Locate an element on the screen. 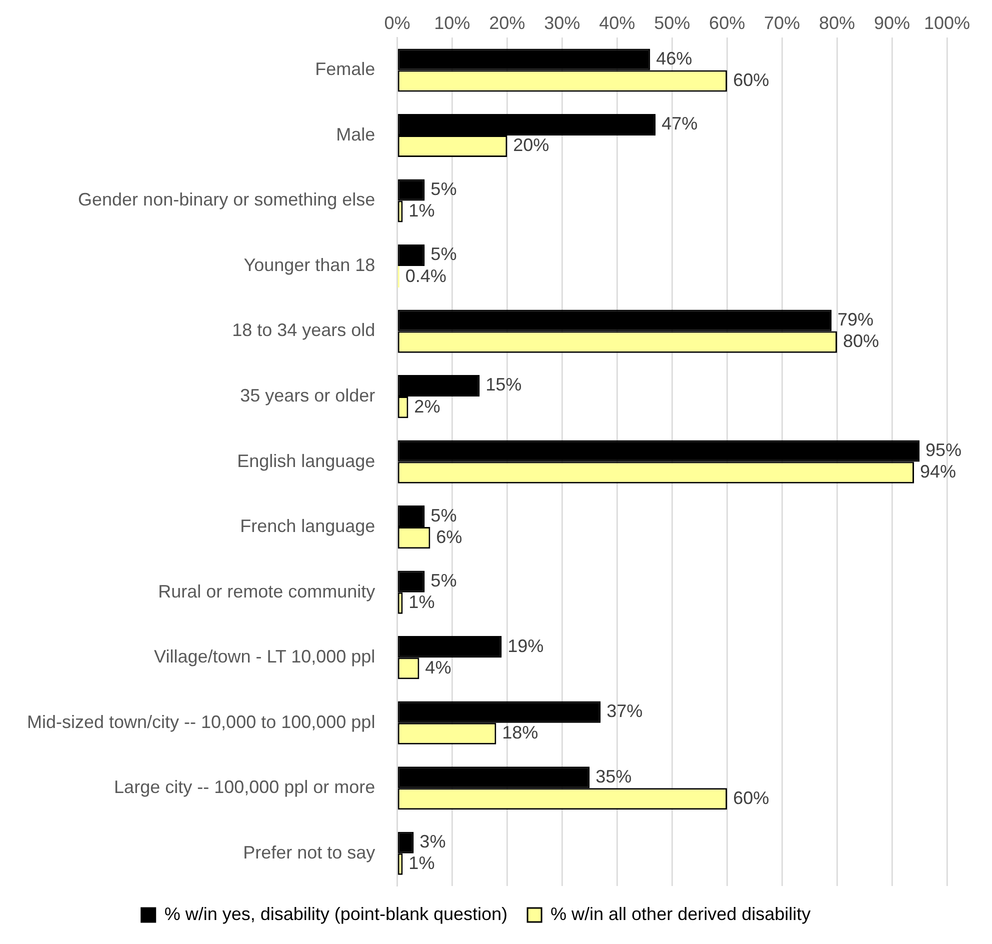 This screenshot has width=992, height=944. data-label: 19% is located at coordinates (526, 646).